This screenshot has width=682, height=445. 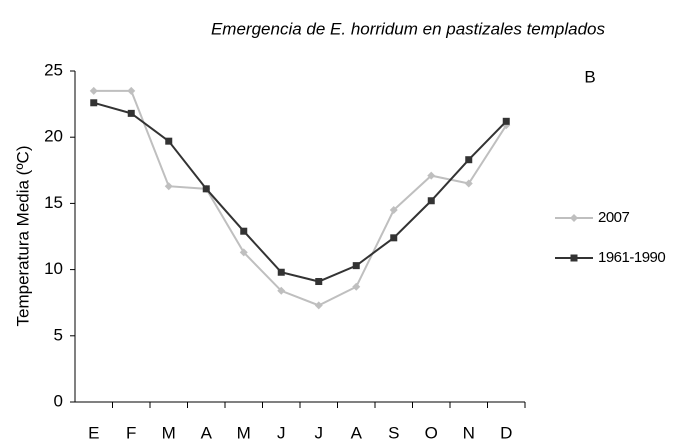 I want to click on x-tick-label: F, so click(x=131, y=432).